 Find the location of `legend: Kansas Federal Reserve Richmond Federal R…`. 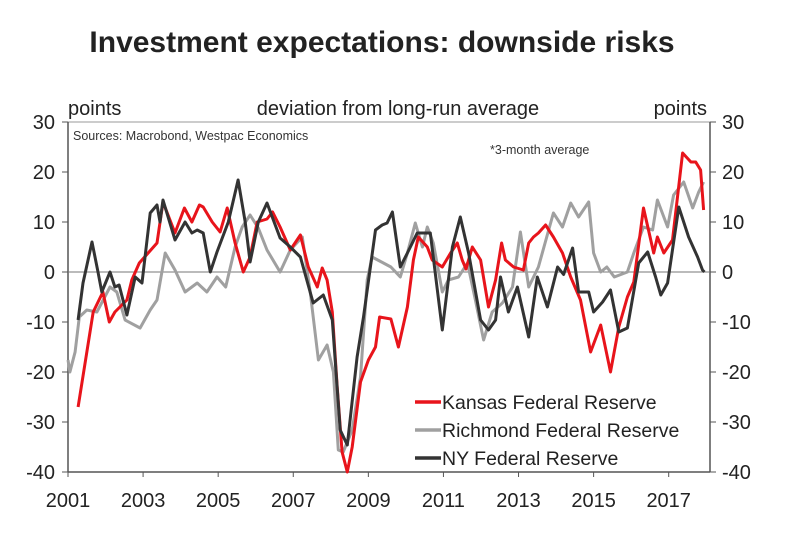

legend: Kansas Federal Reserve Richmond Federal R… is located at coordinates (547, 431).